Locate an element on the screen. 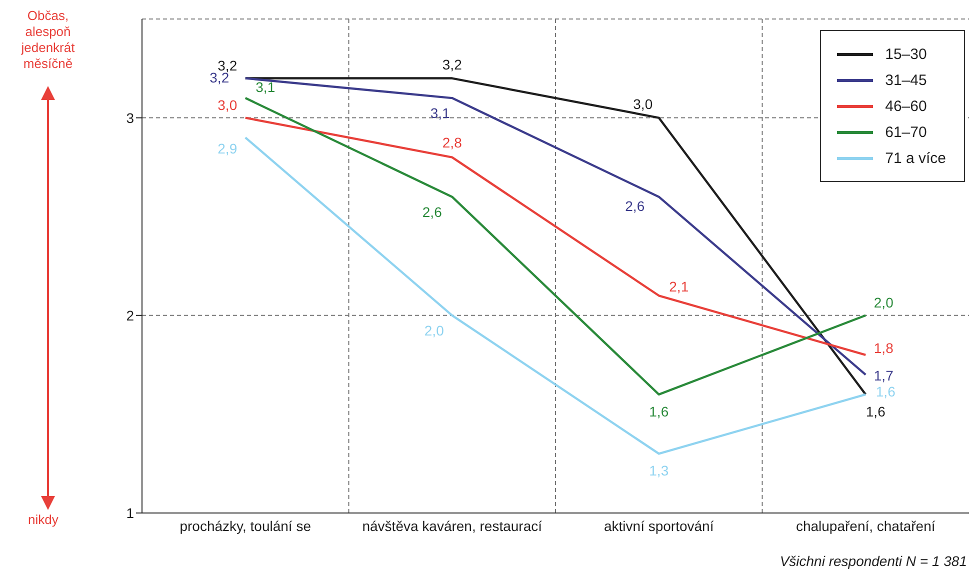  legend-label: 61–70 is located at coordinates (906, 132).